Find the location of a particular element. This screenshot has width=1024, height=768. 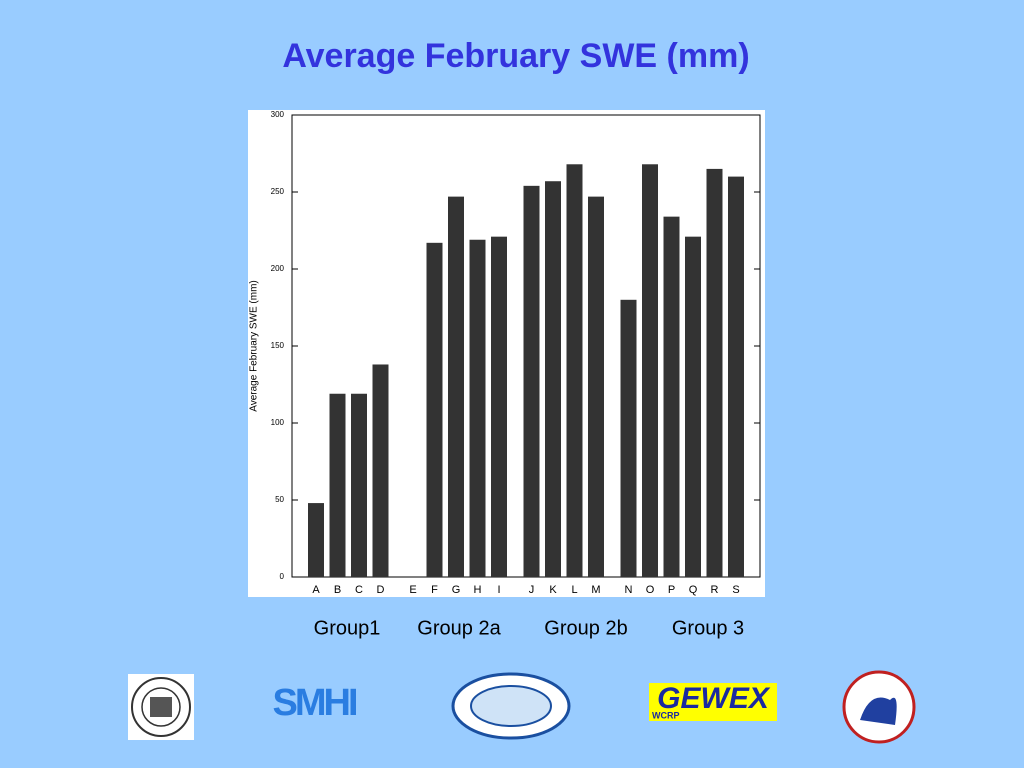

y-tick-label: 200 is located at coordinates (278, 268).